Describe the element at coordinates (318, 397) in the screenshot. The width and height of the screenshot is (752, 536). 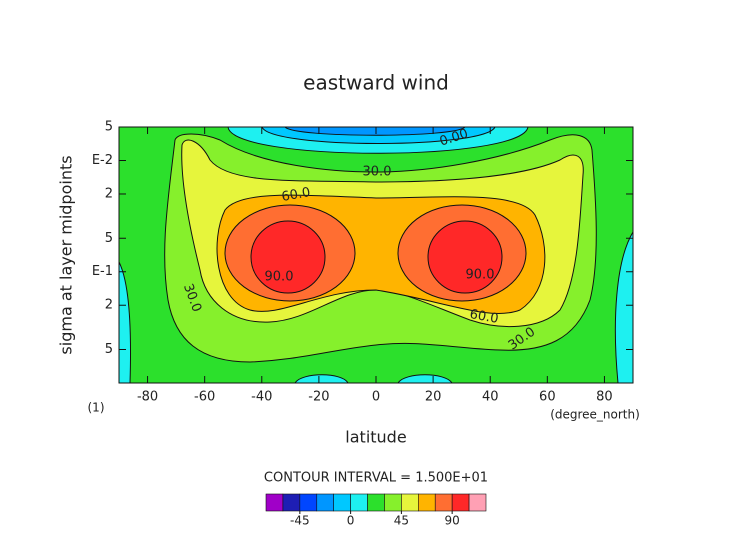
I see `x-tick-label: -20` at that location.